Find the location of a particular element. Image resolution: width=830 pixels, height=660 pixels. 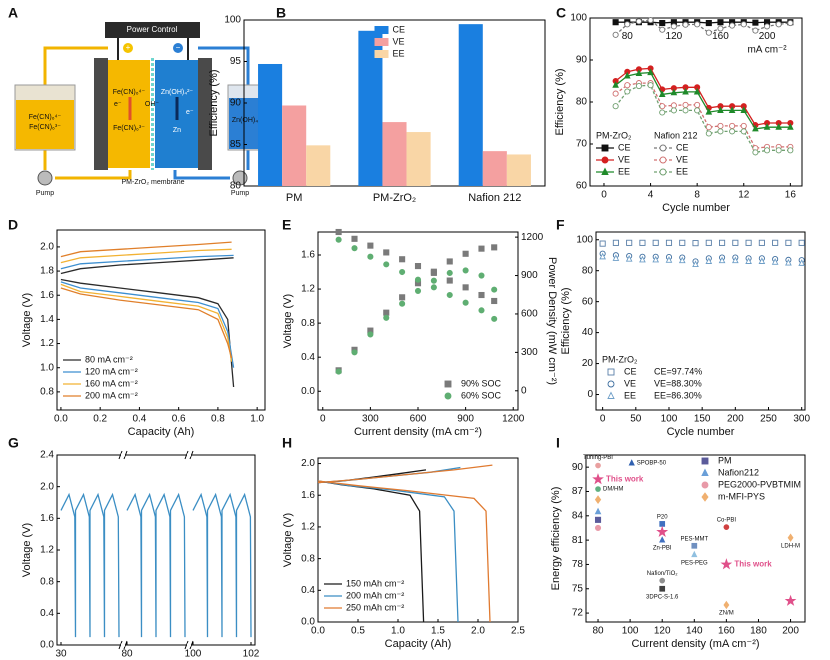

legend-label: 90% SOC is located at coordinates (481, 383).